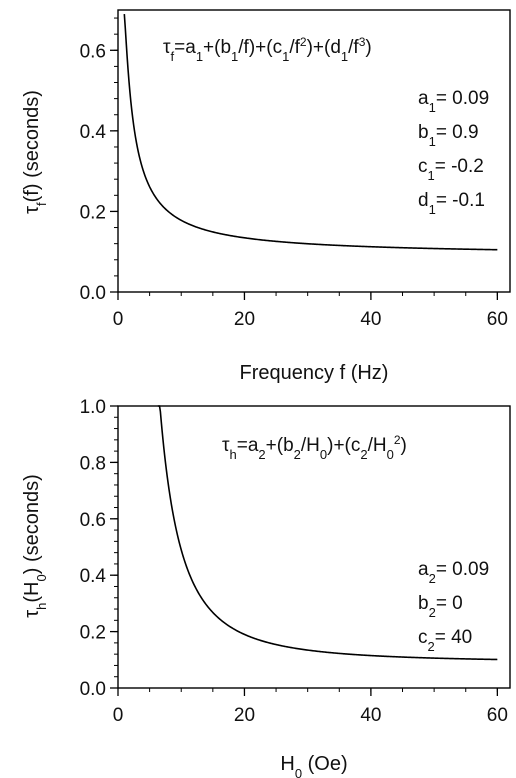  Describe the element at coordinates (451, 203) in the screenshot. I see `param-line: d1= -0.1` at that location.